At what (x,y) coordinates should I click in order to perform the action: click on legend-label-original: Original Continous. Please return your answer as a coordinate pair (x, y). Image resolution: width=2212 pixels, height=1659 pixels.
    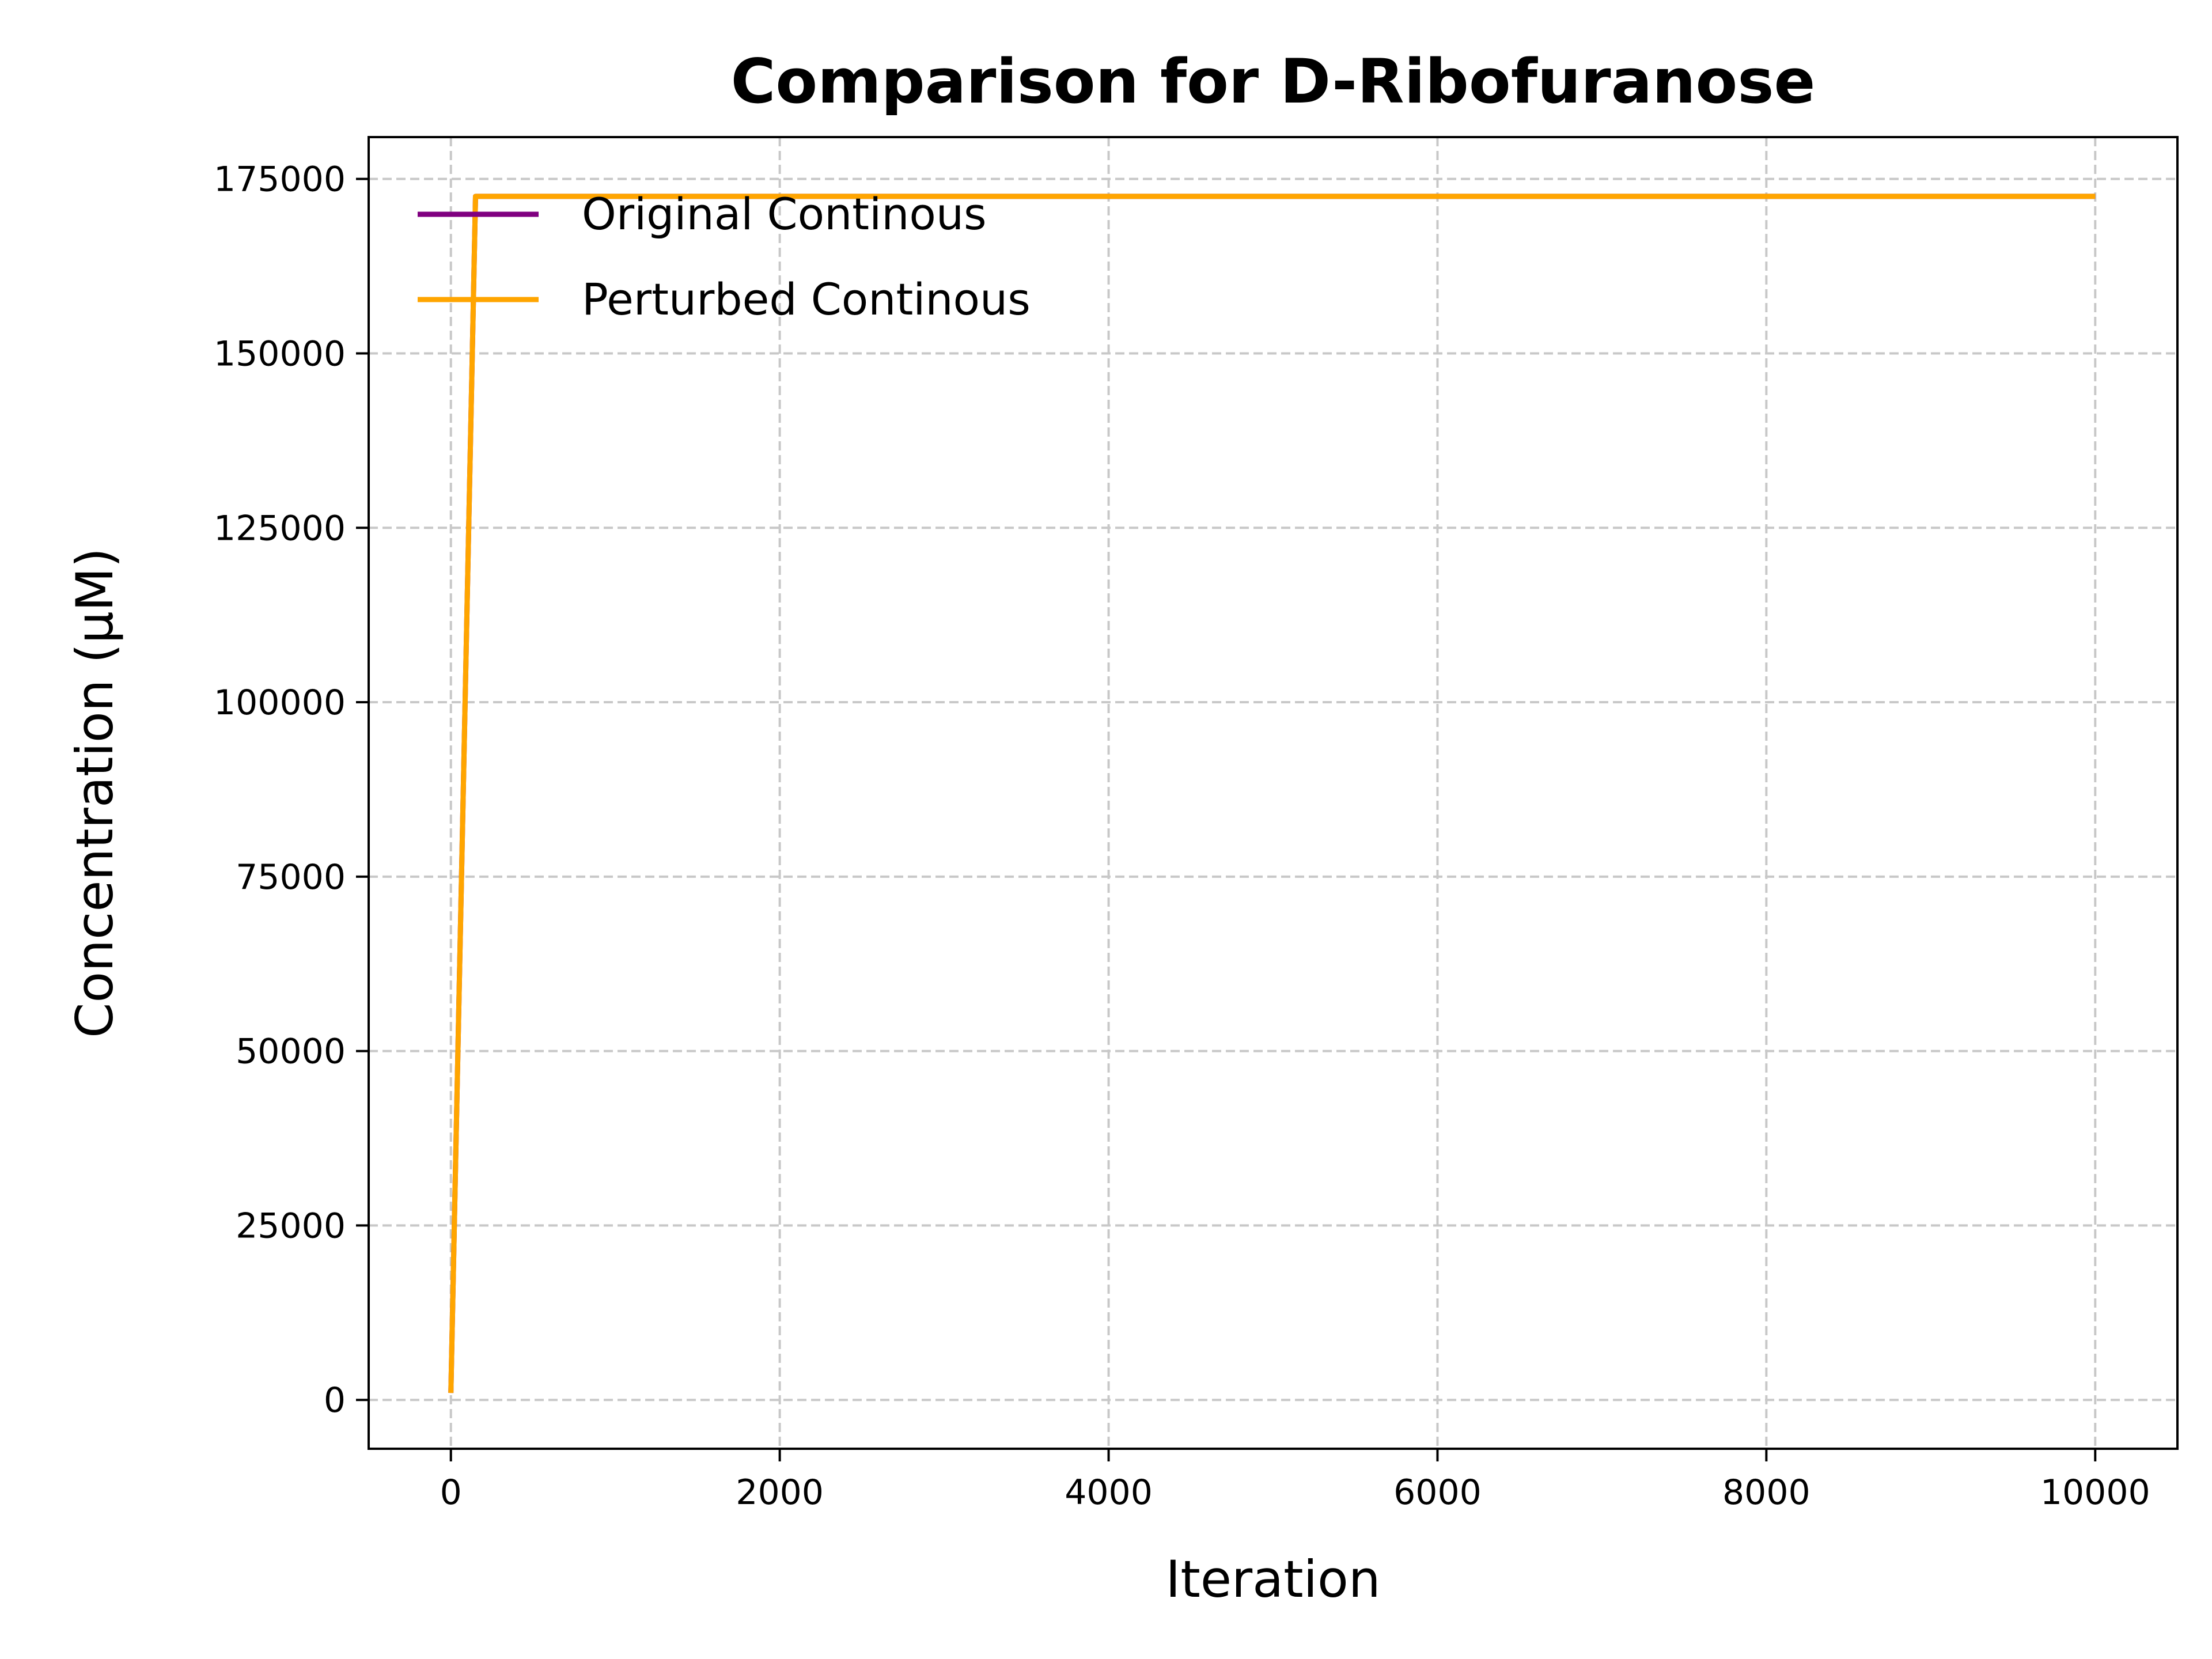
    Looking at the image, I should click on (784, 214).